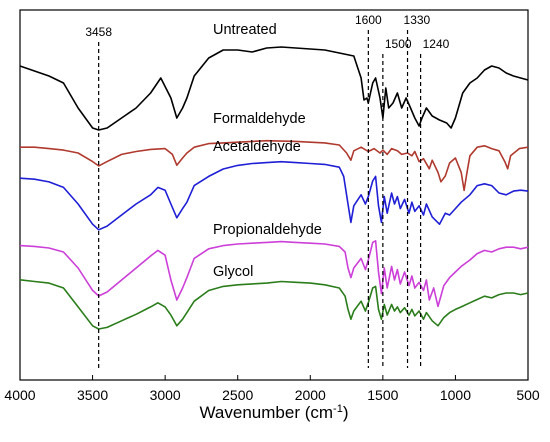 The width and height of the screenshot is (550, 442). I want to click on series-label-propionaldehyde: Propionaldehyde, so click(267, 230).